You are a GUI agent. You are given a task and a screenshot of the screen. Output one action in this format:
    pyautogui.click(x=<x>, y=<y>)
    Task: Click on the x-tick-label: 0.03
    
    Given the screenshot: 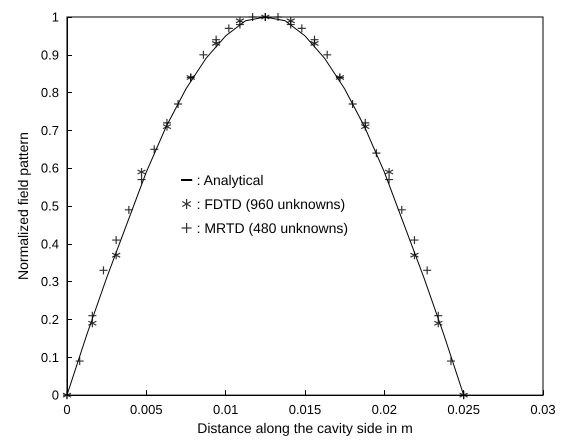 What is the action you would take?
    pyautogui.click(x=543, y=410)
    